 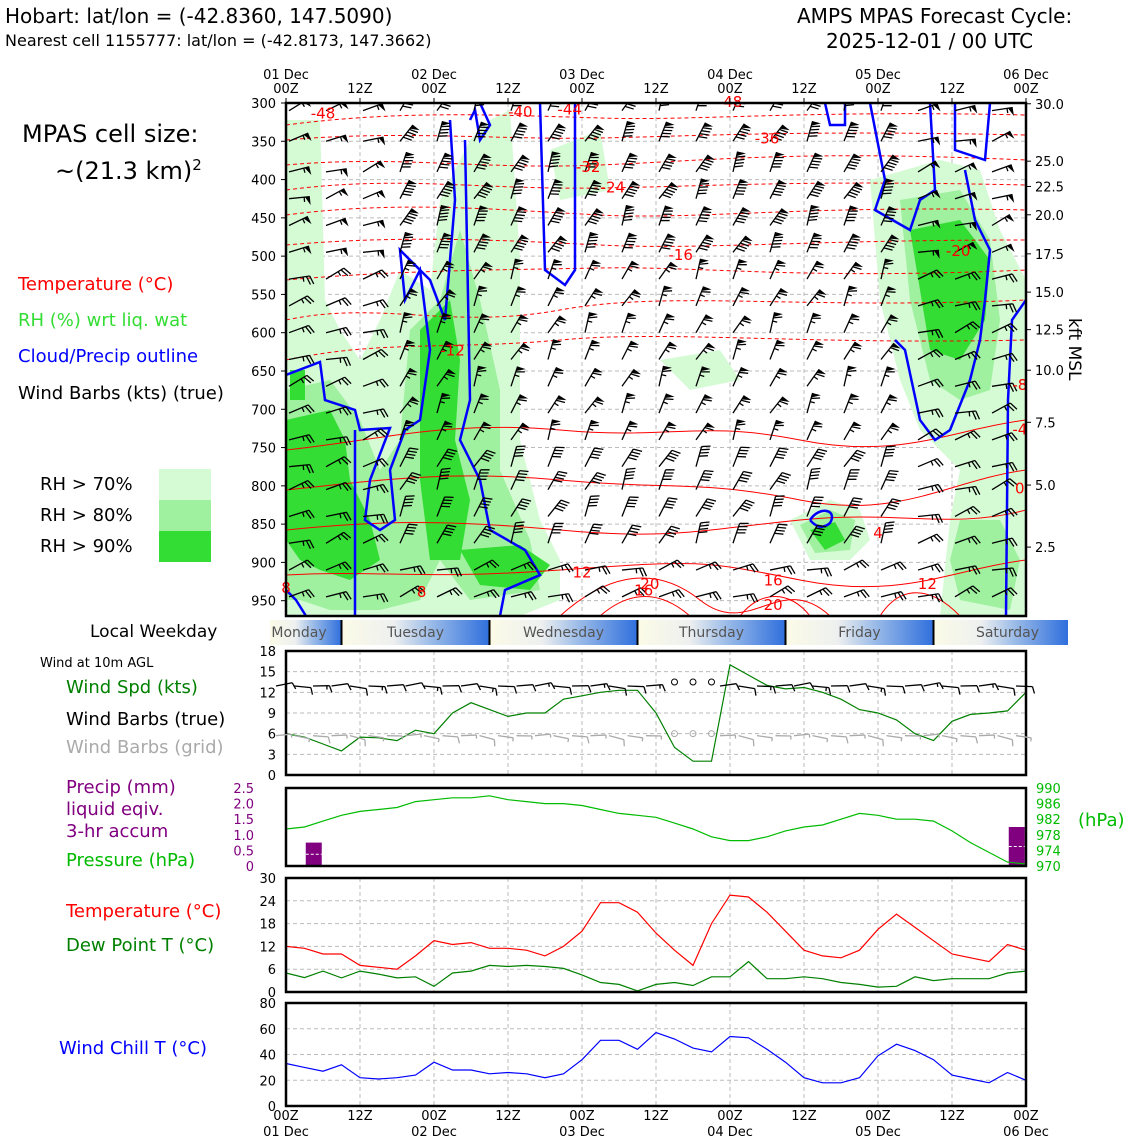 I want to click on time-tick-top: 12Z, so click(x=804, y=89).